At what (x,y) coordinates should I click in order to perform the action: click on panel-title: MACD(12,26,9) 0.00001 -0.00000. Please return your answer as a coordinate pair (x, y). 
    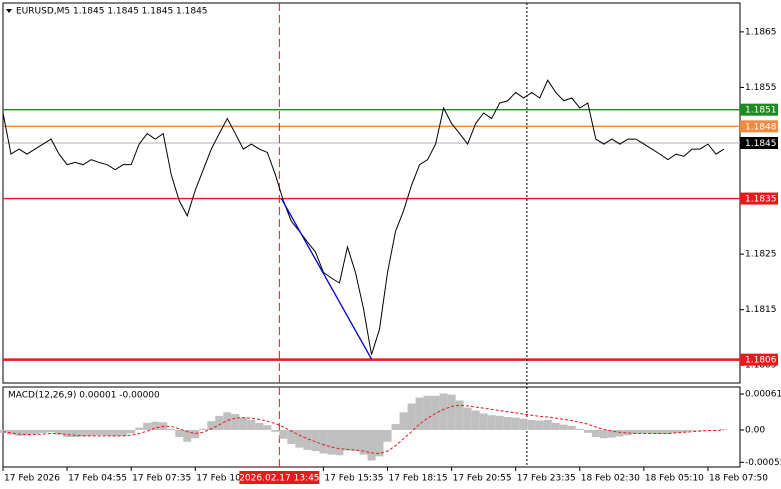
    Looking at the image, I should click on (84, 396).